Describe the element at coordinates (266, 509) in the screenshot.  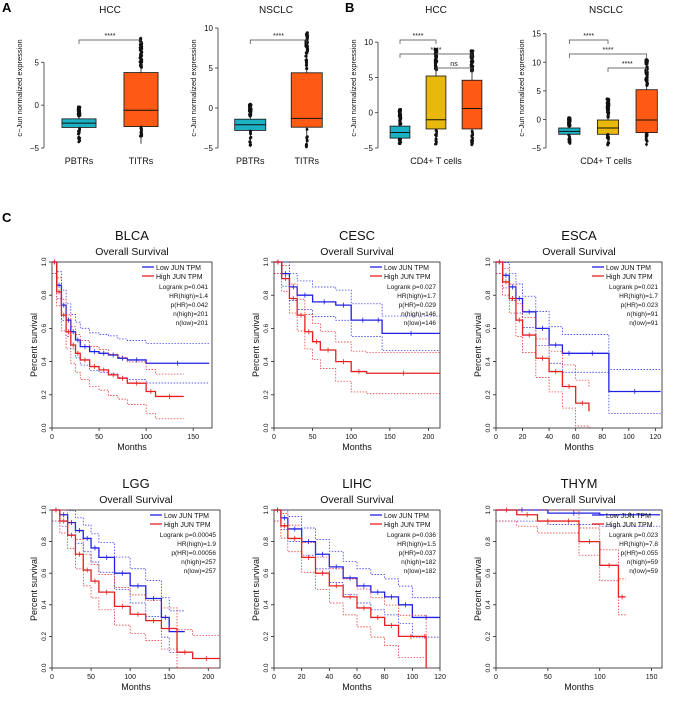
I see `y-tick-label: 1.0` at that location.